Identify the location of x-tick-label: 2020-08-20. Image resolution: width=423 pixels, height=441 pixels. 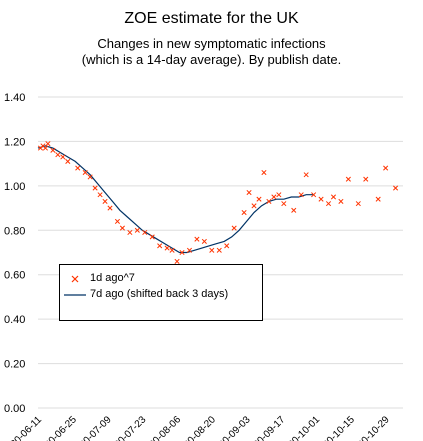
(196, 427).